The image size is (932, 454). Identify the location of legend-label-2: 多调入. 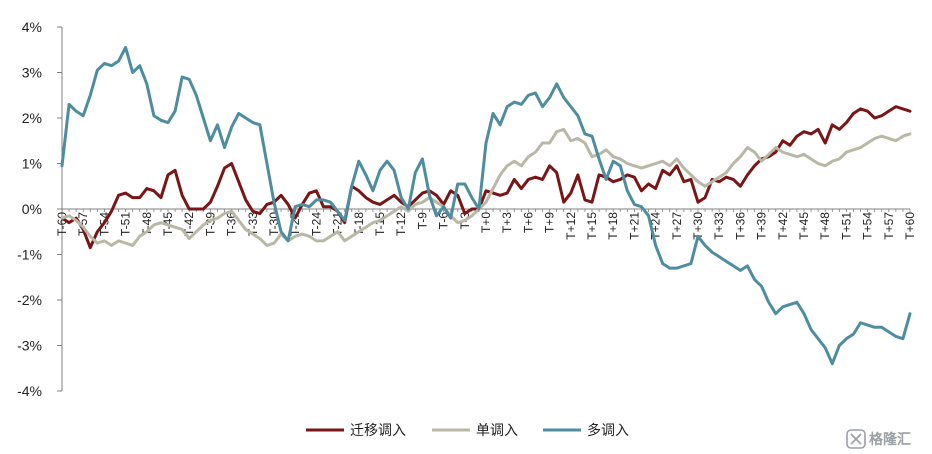
(608, 430).